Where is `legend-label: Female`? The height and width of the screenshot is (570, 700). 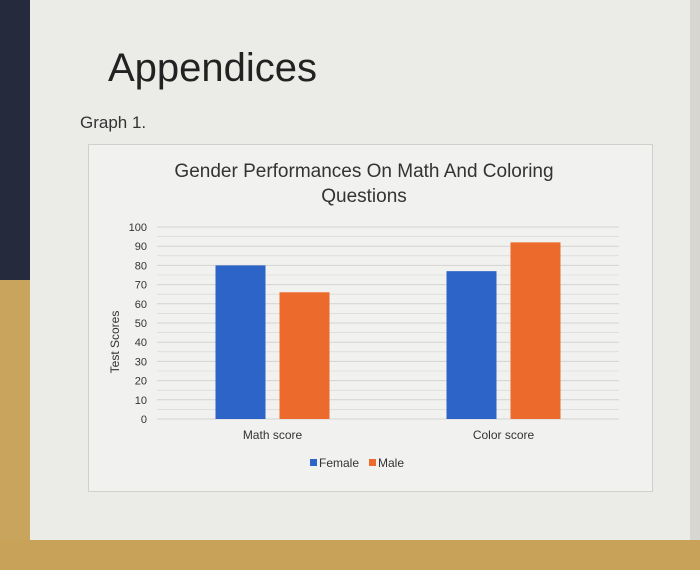 legend-label: Female is located at coordinates (339, 463).